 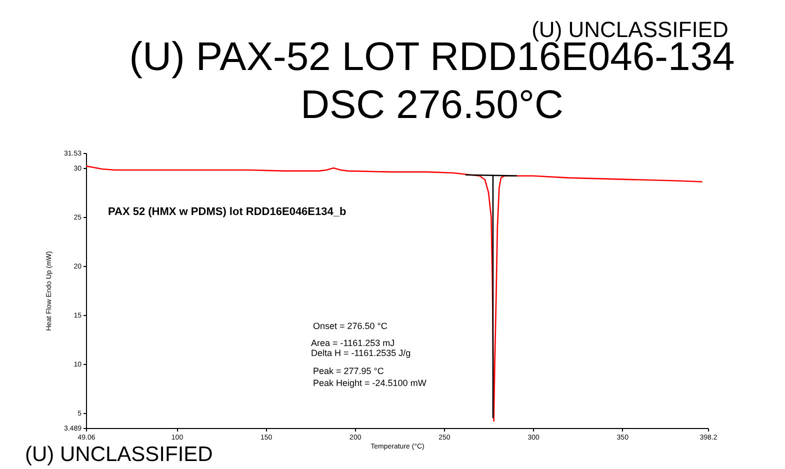 What do you see at coordinates (348, 371) in the screenshot?
I see `annotation: Peak = 277.95 °C` at bounding box center [348, 371].